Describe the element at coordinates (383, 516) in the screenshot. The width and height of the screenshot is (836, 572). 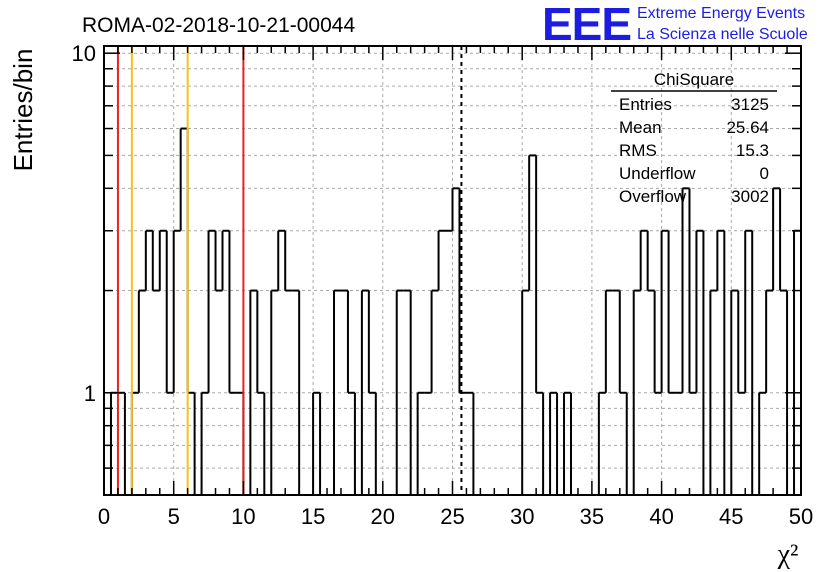
I see `x-tick-label: 20` at that location.